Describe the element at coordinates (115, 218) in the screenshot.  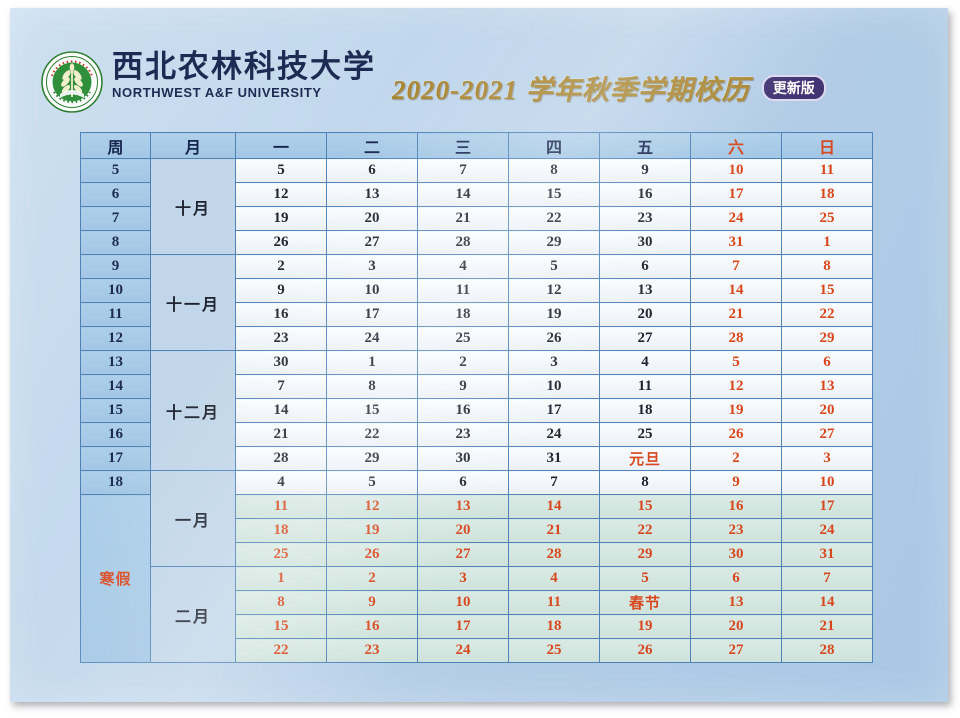
I see `week-number-cell: 7` at that location.